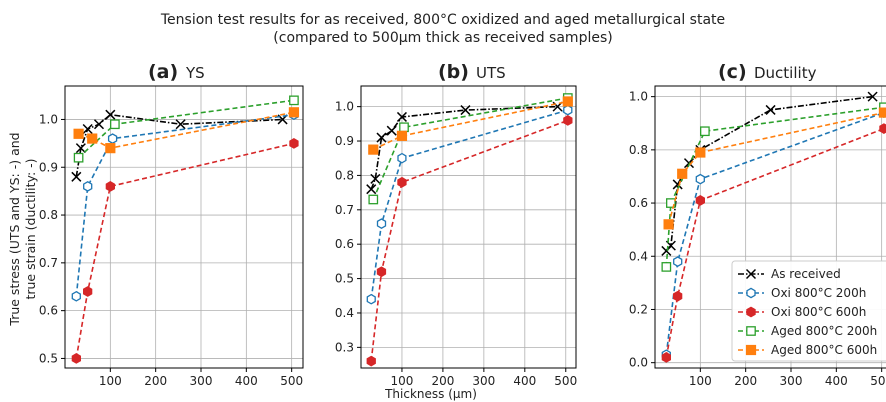 This screenshot has width=886, height=402. Describe the element at coordinates (469, 204) in the screenshot. I see `series-oxi-800-c-200h` at that location.